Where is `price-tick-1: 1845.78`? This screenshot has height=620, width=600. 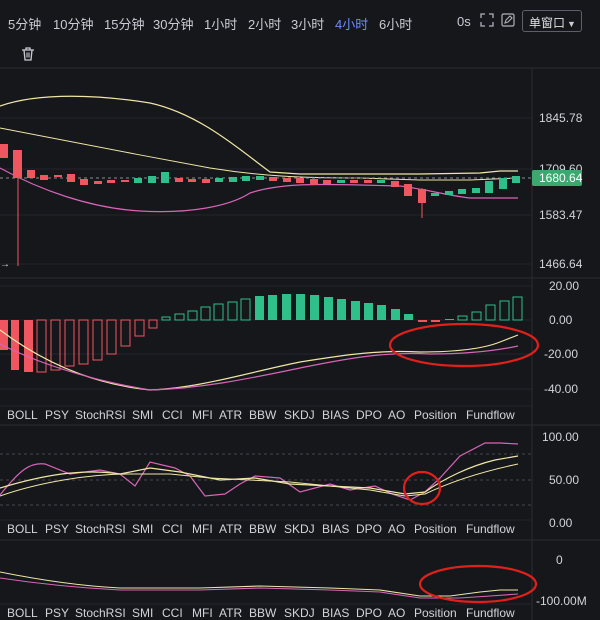 price-tick-1: 1845.78 is located at coordinates (561, 118).